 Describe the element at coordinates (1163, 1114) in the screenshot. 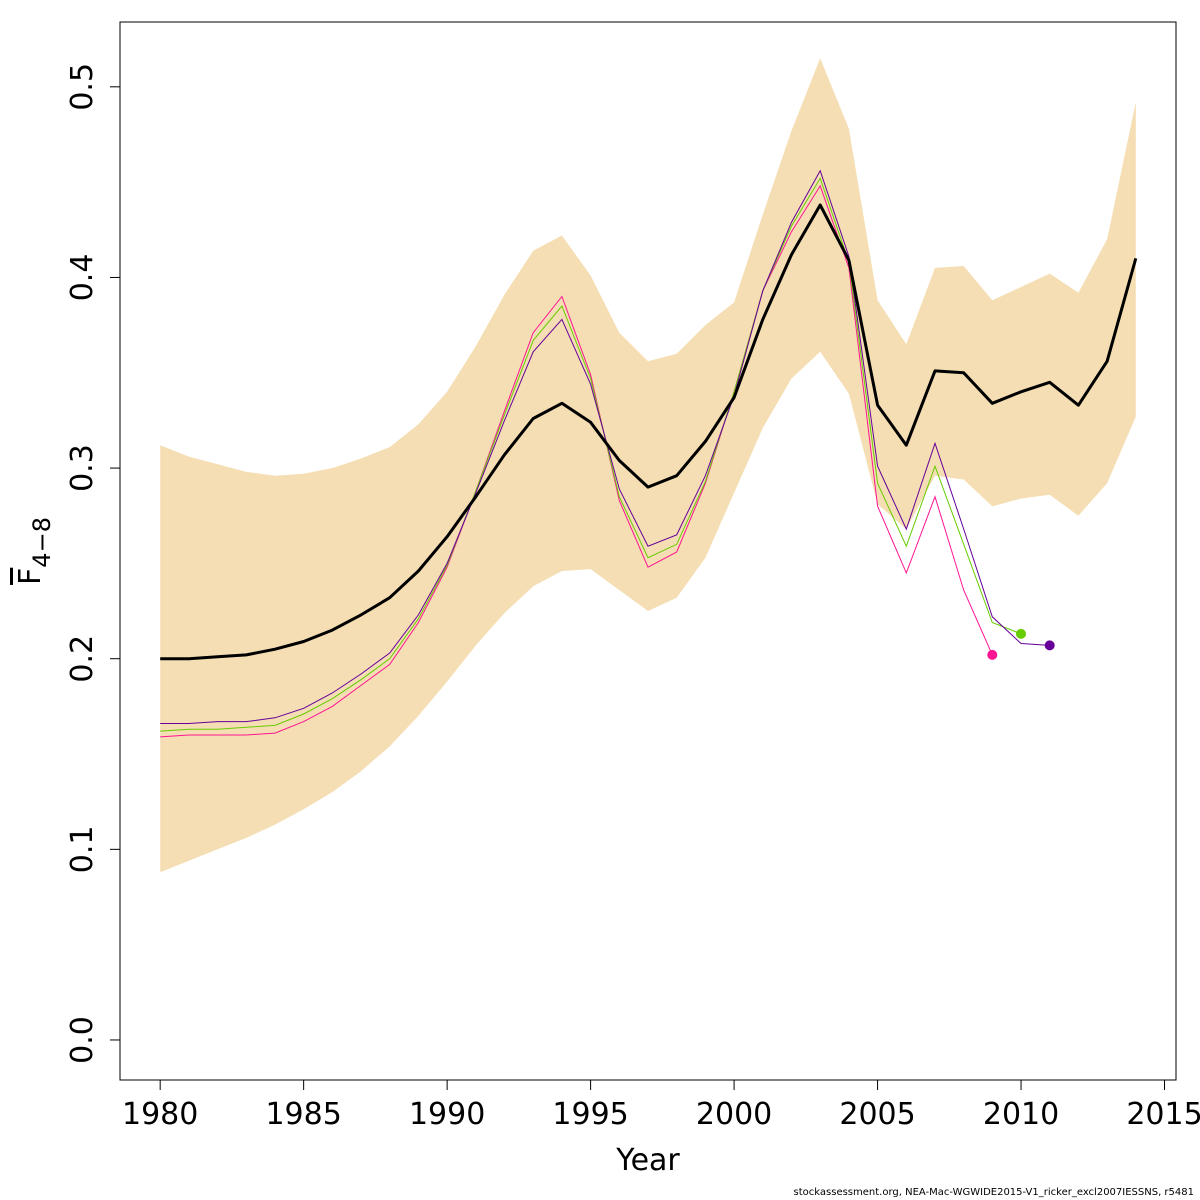

I see `x-tick-label: 2015` at that location.